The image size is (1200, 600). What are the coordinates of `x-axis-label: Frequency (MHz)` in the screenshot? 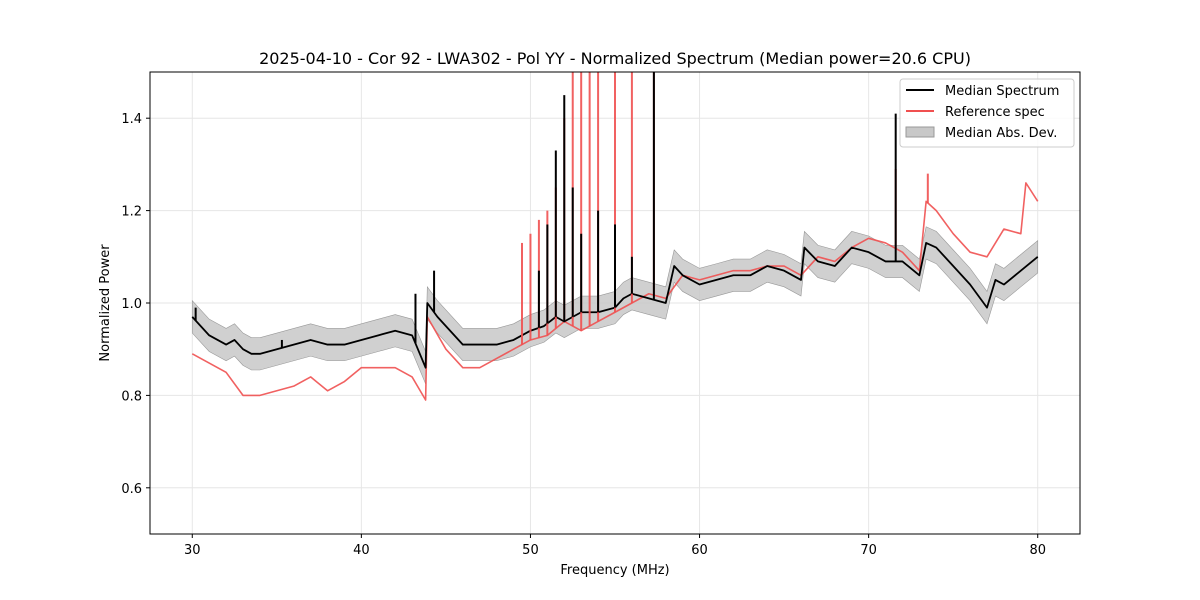 It's located at (614, 570).